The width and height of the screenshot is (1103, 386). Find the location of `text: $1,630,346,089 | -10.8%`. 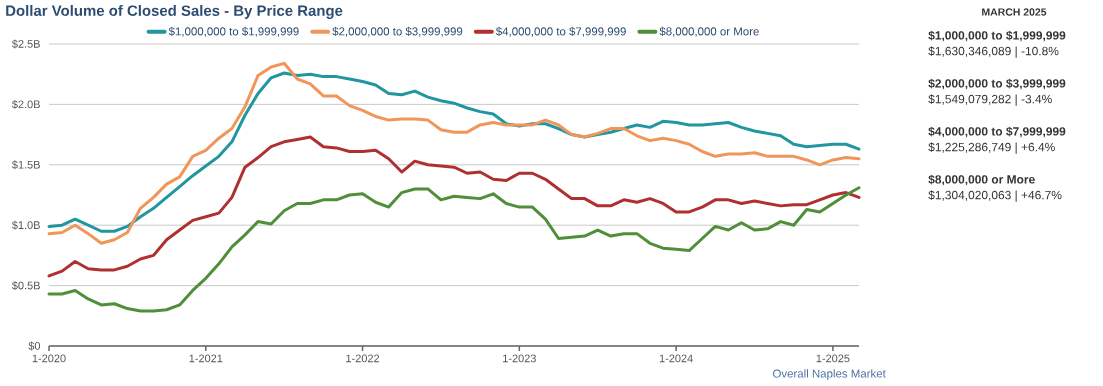

text: $1,630,346,089 | -10.8% is located at coordinates (993, 52).